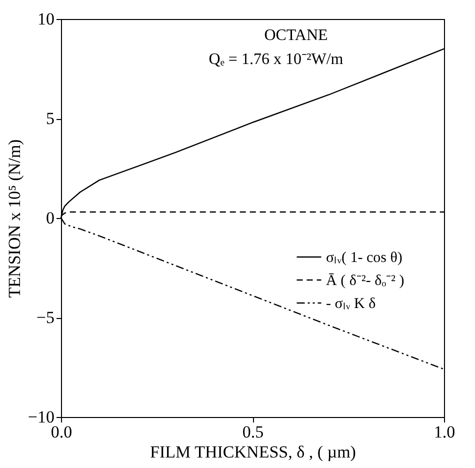  I want to click on legend-label: - σₗᵥ K δ, so click(351, 304).